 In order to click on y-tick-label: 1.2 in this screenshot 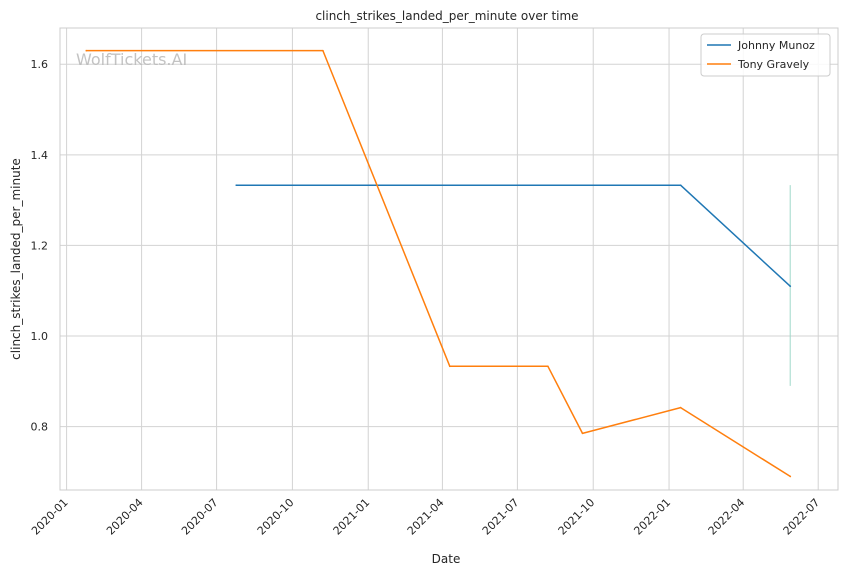, I will do `click(40, 245)`.